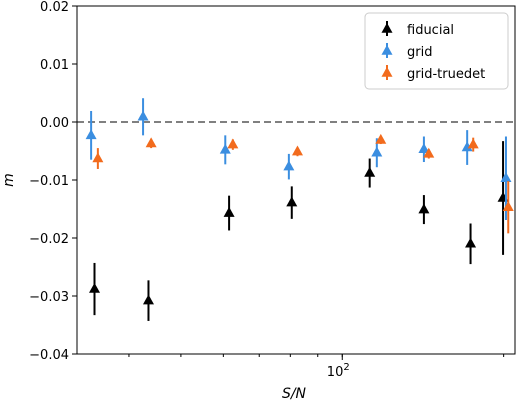 This screenshot has height=404, width=520. Describe the element at coordinates (49, 297) in the screenshot. I see `y-tick-label: −0.03` at that location.